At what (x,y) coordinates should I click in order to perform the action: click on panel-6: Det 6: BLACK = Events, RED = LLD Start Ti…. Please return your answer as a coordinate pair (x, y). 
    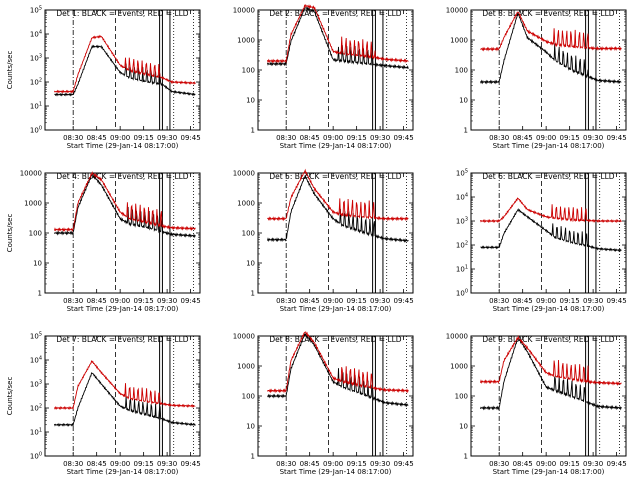
    Looking at the image, I should click on (541, 241).